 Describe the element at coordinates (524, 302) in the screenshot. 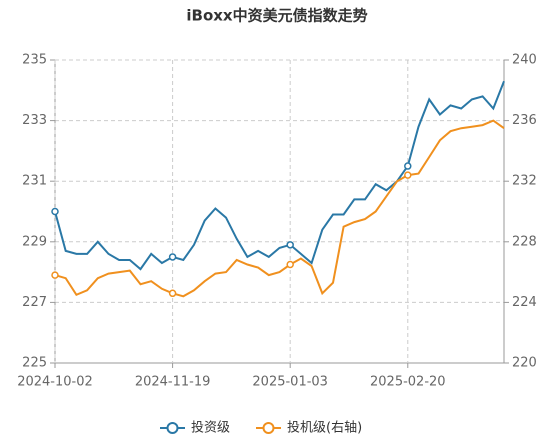

I see `y2-tick-label: 224` at that location.